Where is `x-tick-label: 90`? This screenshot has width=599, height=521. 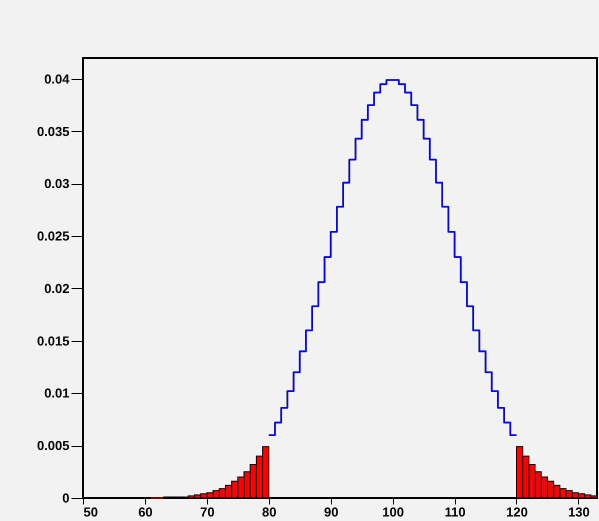
x-tick-label: 90 is located at coordinates (331, 512).